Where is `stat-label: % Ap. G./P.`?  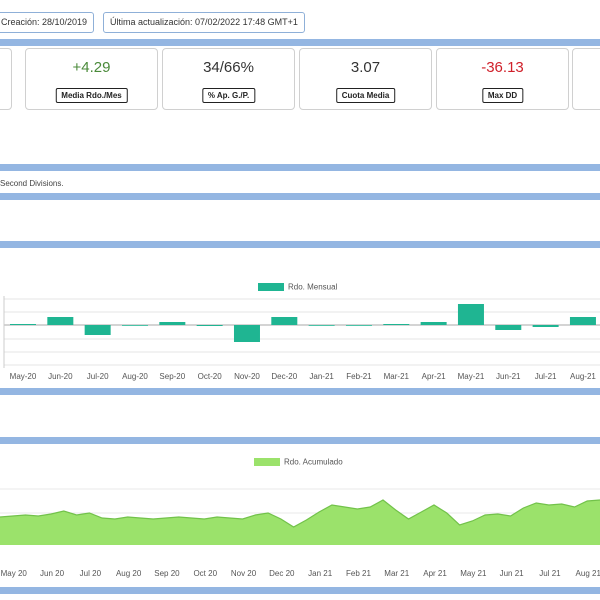 stat-label: % Ap. G./P. is located at coordinates (228, 95).